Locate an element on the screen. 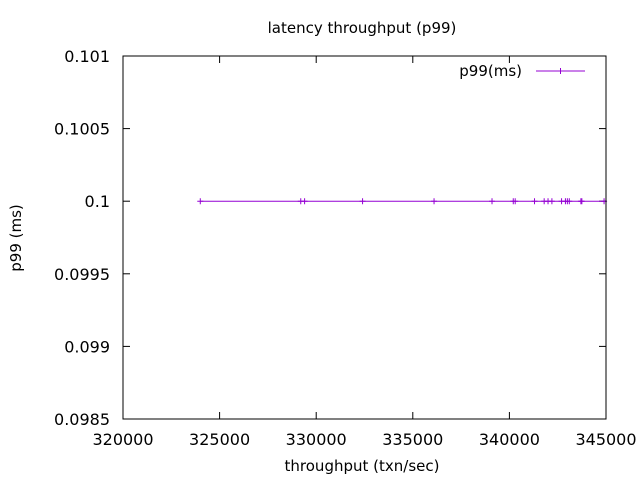  x-tick-label-4: 340000 is located at coordinates (509, 439).